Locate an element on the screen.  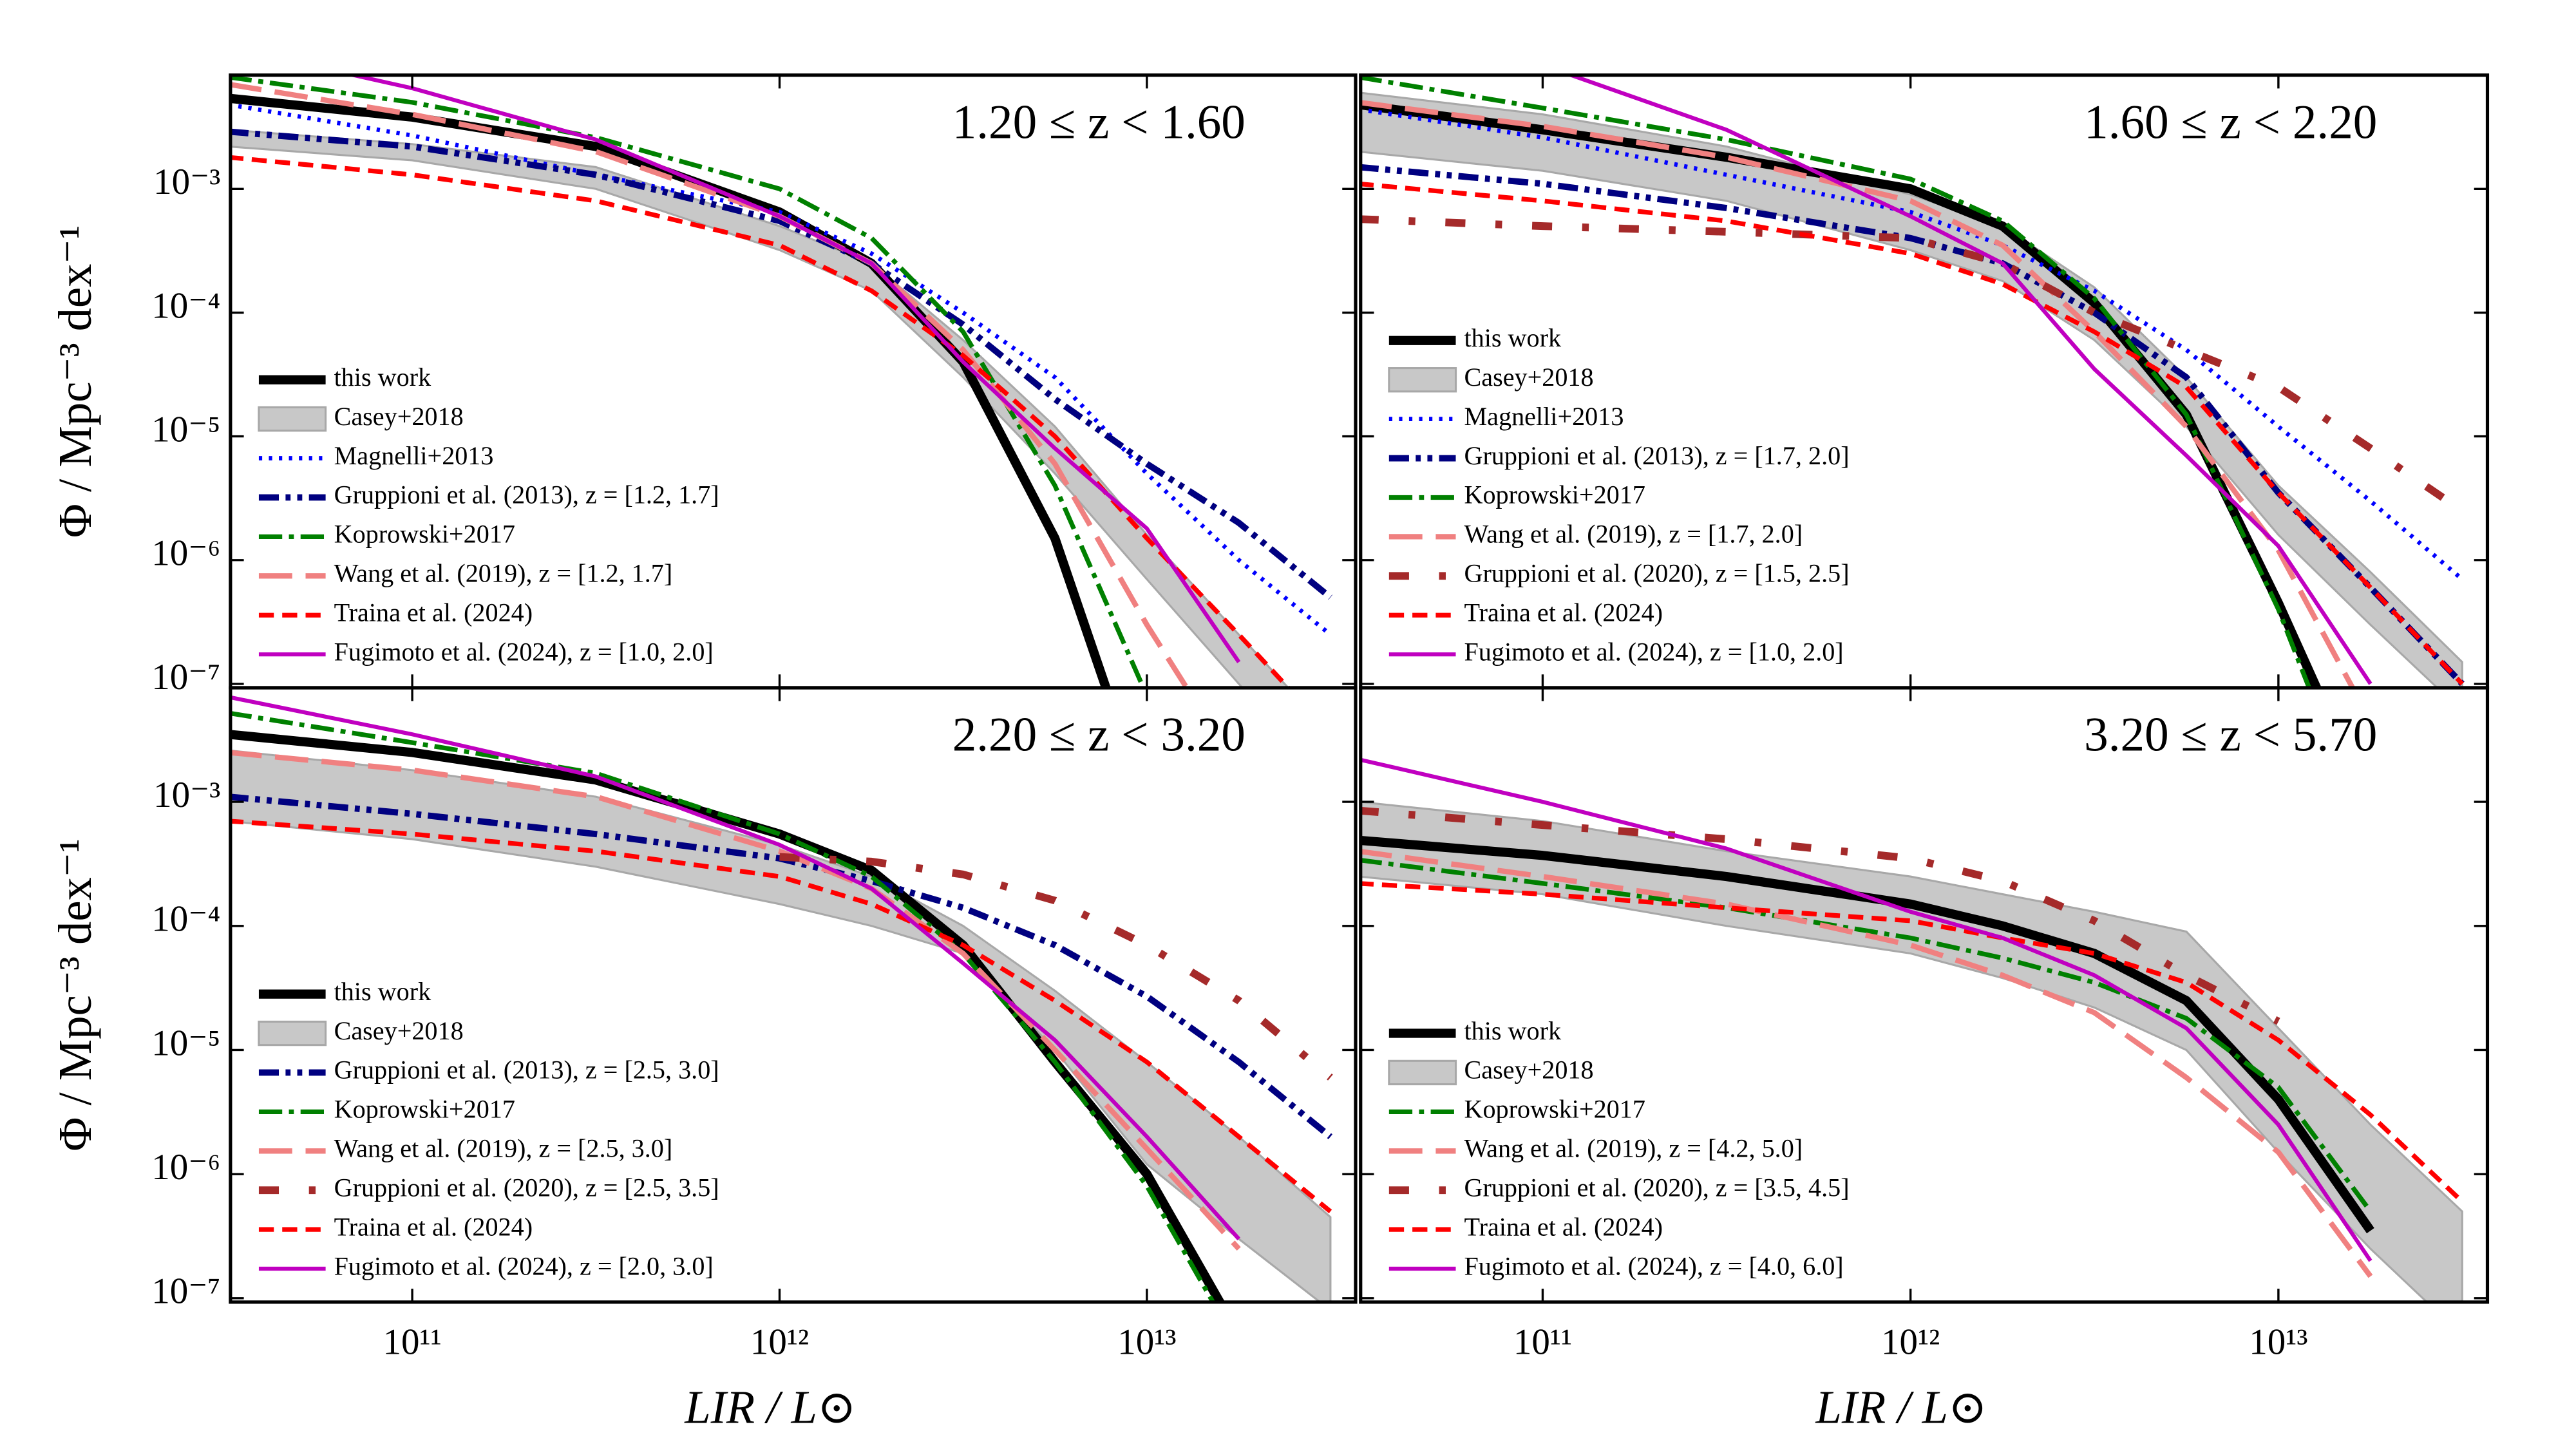
legend-label: Wang et al. (2019), z = [4.2, 5.0] is located at coordinates (1634, 1148).